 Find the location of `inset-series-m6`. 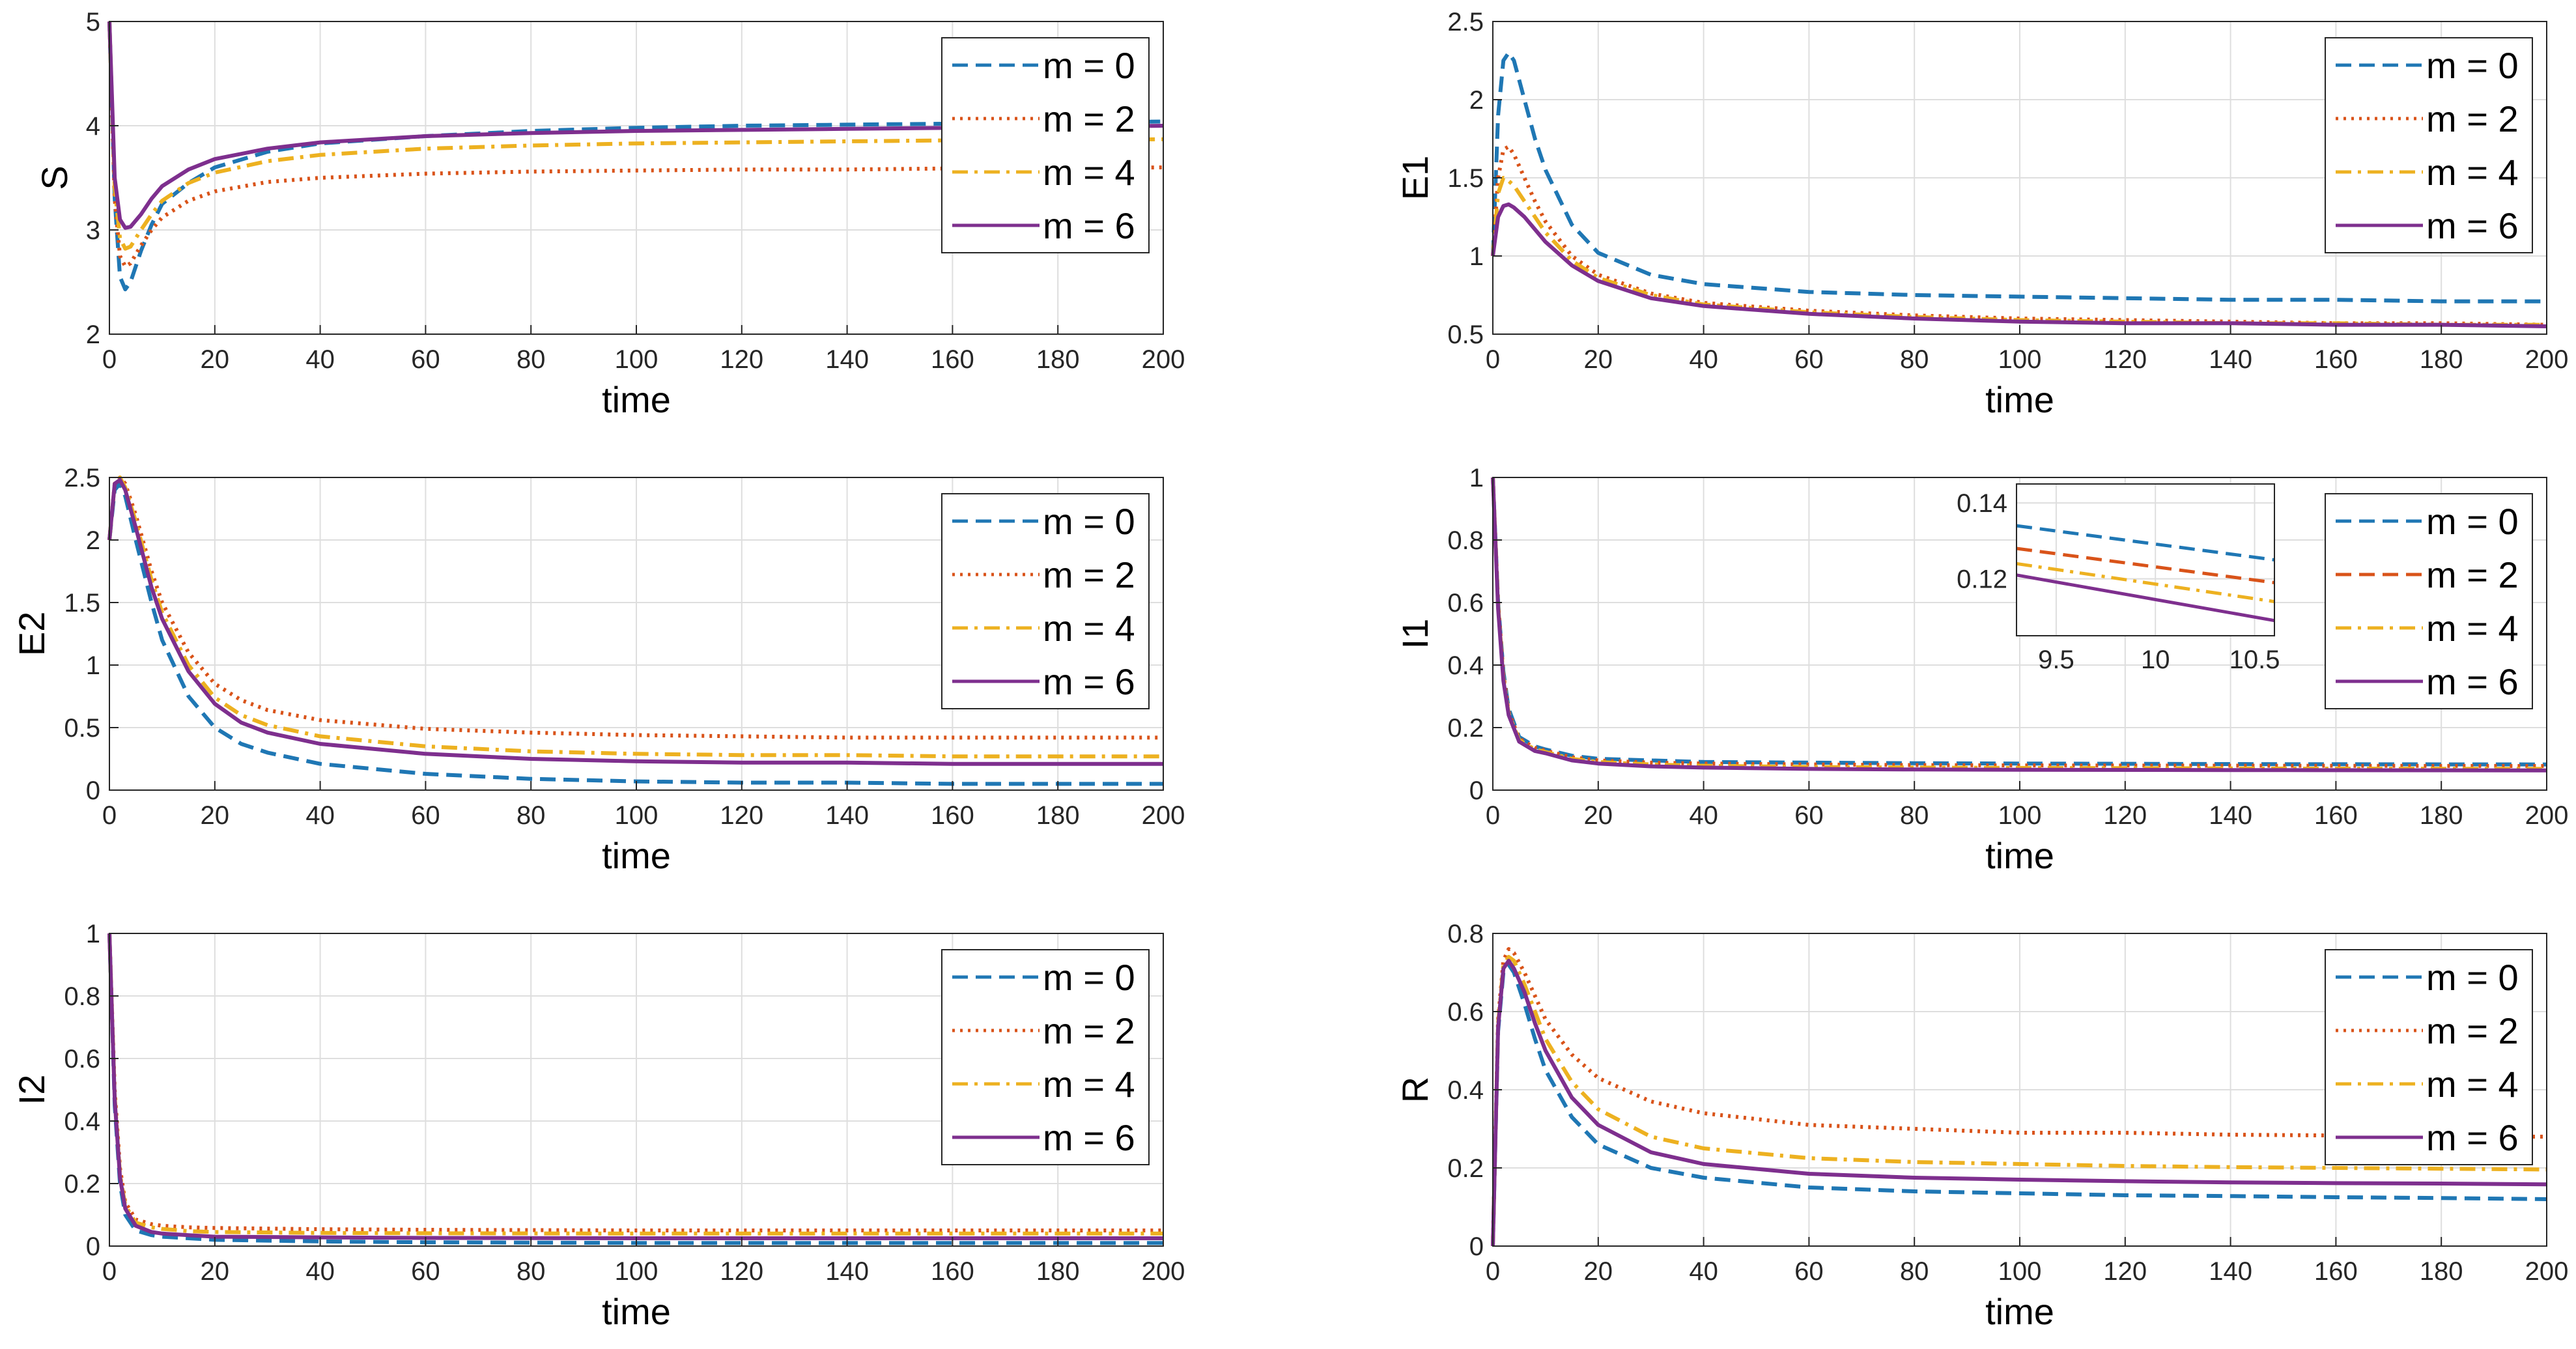

inset-series-m6 is located at coordinates (2145, 598).